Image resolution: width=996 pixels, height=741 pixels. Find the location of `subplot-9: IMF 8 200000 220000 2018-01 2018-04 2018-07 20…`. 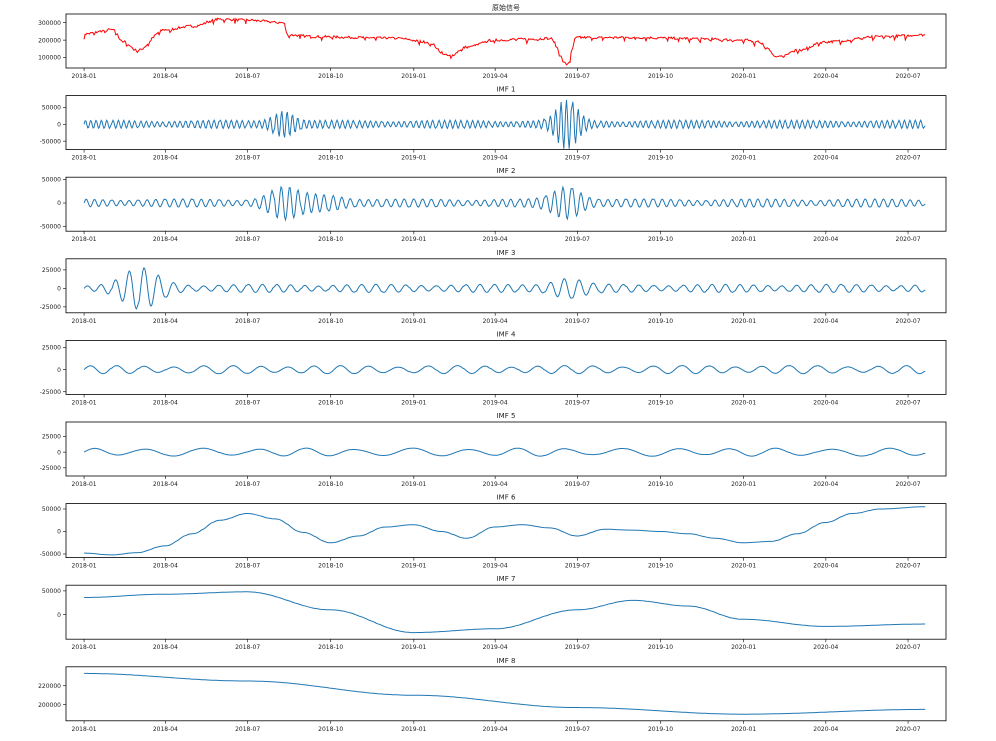

subplot-9: IMF 8 200000 220000 2018-01 2018-04 2018-07 20… is located at coordinates (492, 695).